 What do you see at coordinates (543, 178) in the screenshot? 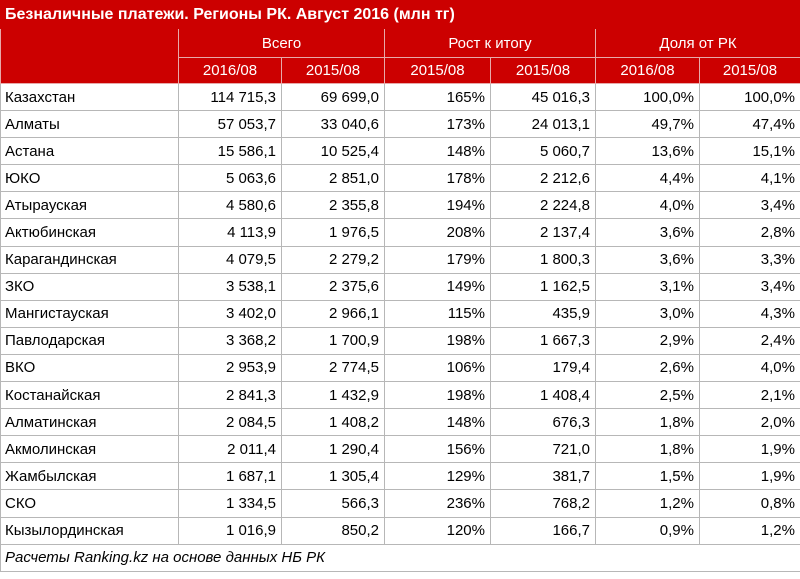
I see `value-cell: 2 212,6` at bounding box center [543, 178].